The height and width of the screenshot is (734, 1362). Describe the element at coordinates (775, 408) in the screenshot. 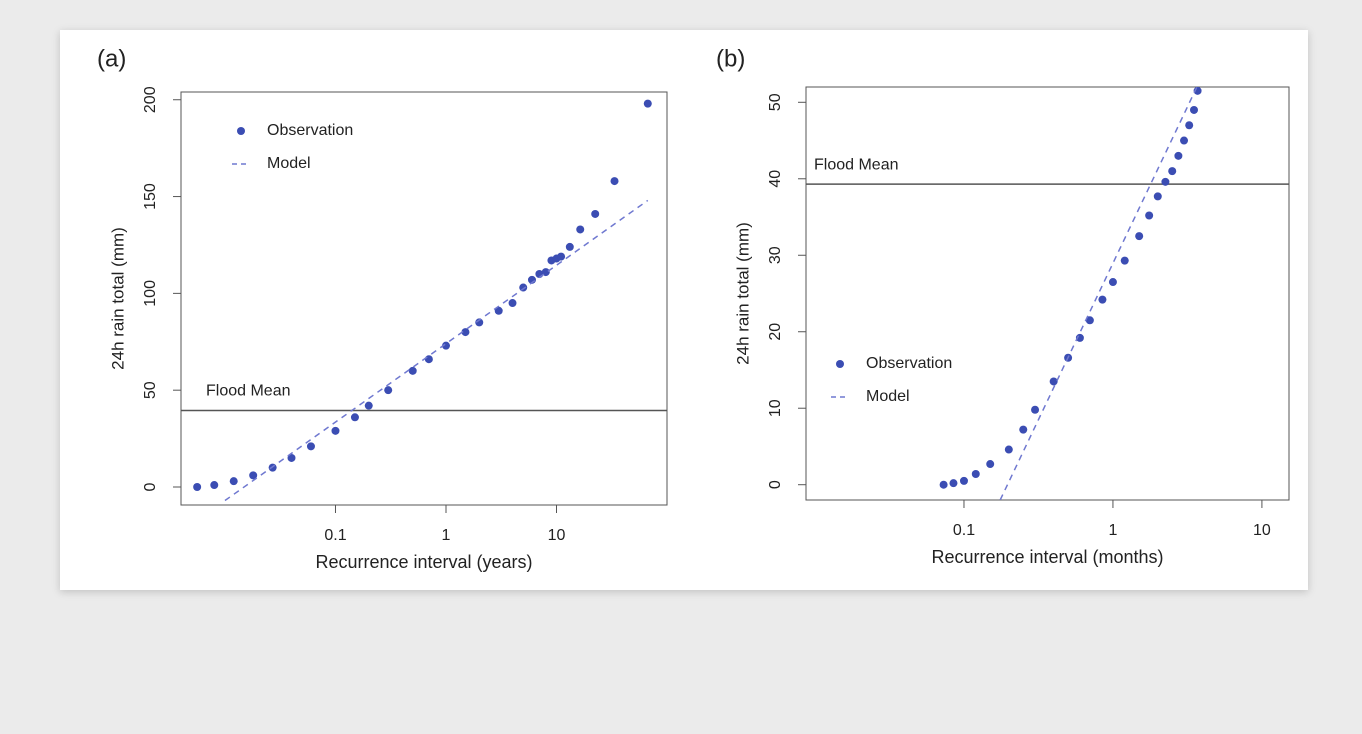

I see `y-tick-label: 10` at that location.